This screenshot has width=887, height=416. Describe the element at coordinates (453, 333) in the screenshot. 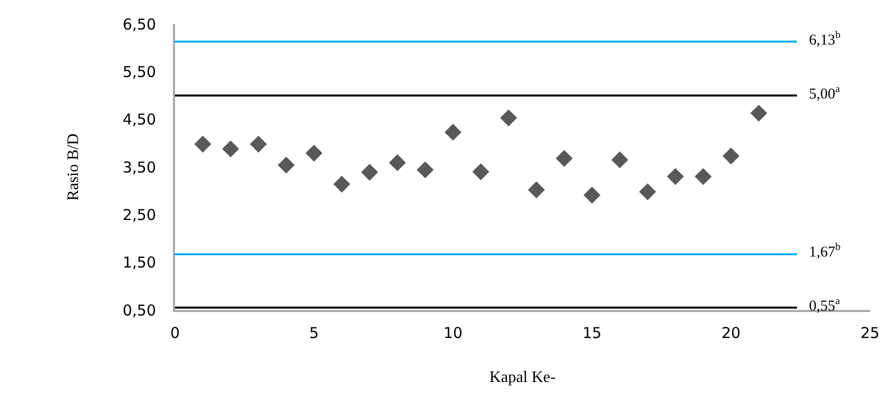

I see `x-tick-label: 10` at that location.